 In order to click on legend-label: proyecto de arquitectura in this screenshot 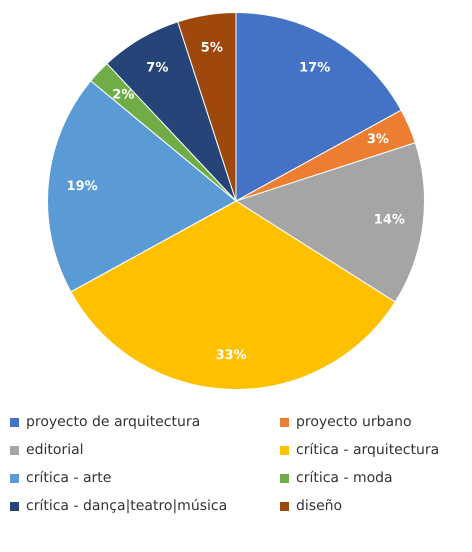, I will do `click(113, 422)`.